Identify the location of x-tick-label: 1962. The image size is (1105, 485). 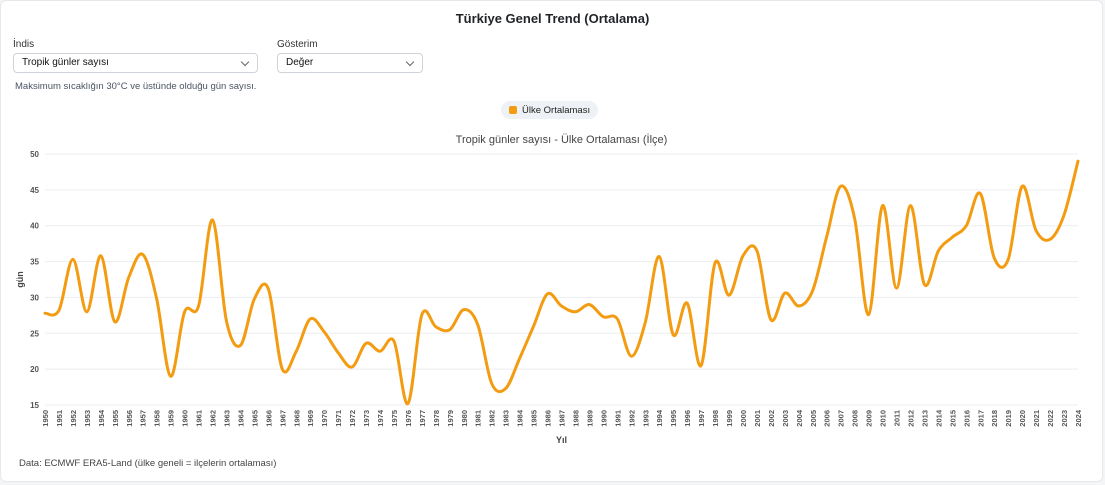
(213, 418).